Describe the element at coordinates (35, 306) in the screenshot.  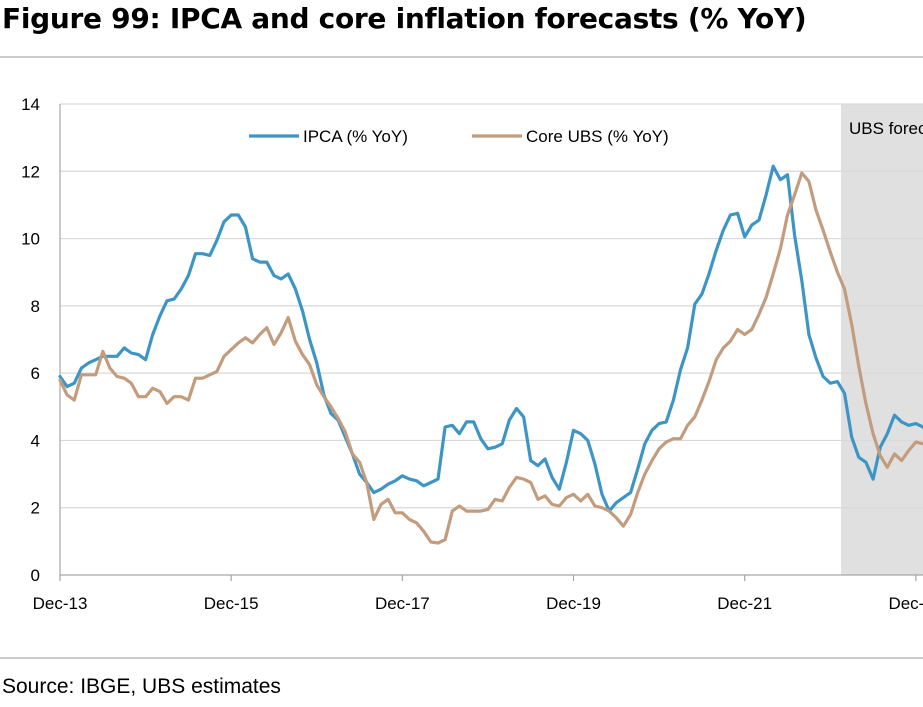
I see `y-tick-label: 8` at that location.